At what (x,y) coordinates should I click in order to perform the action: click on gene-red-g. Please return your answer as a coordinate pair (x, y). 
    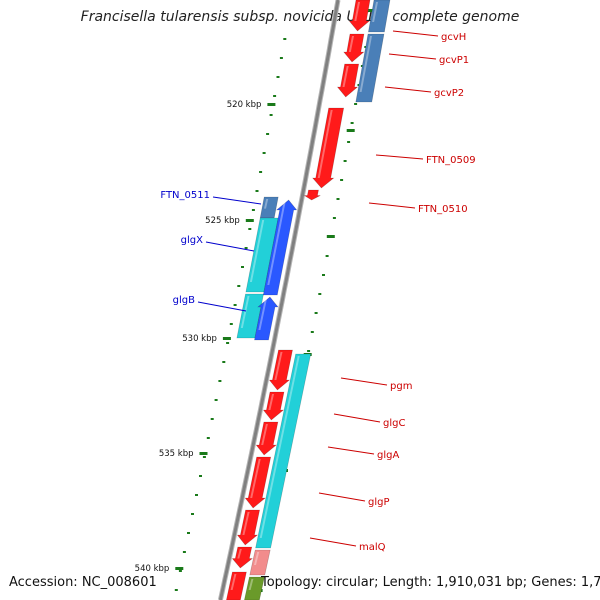
    Looking at the image, I should click on (236, 585).